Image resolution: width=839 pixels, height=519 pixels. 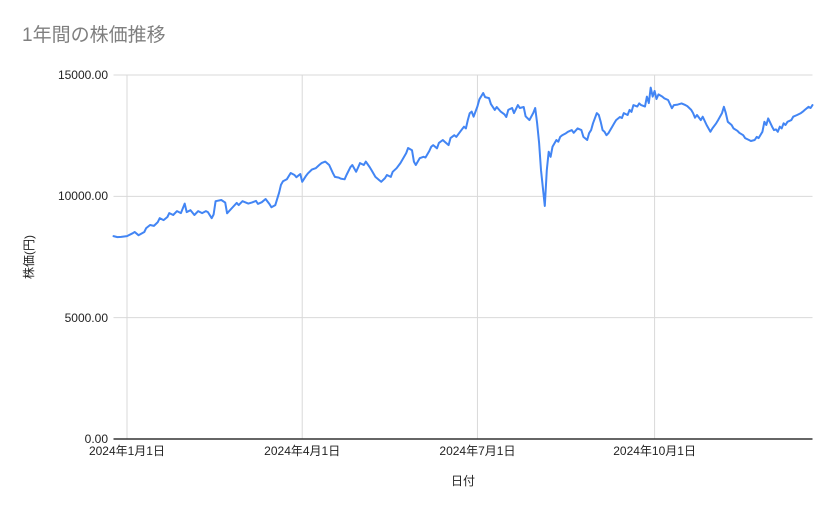 What do you see at coordinates (477, 451) in the screenshot?
I see `x-tick-label: 2024年7月1日` at bounding box center [477, 451].